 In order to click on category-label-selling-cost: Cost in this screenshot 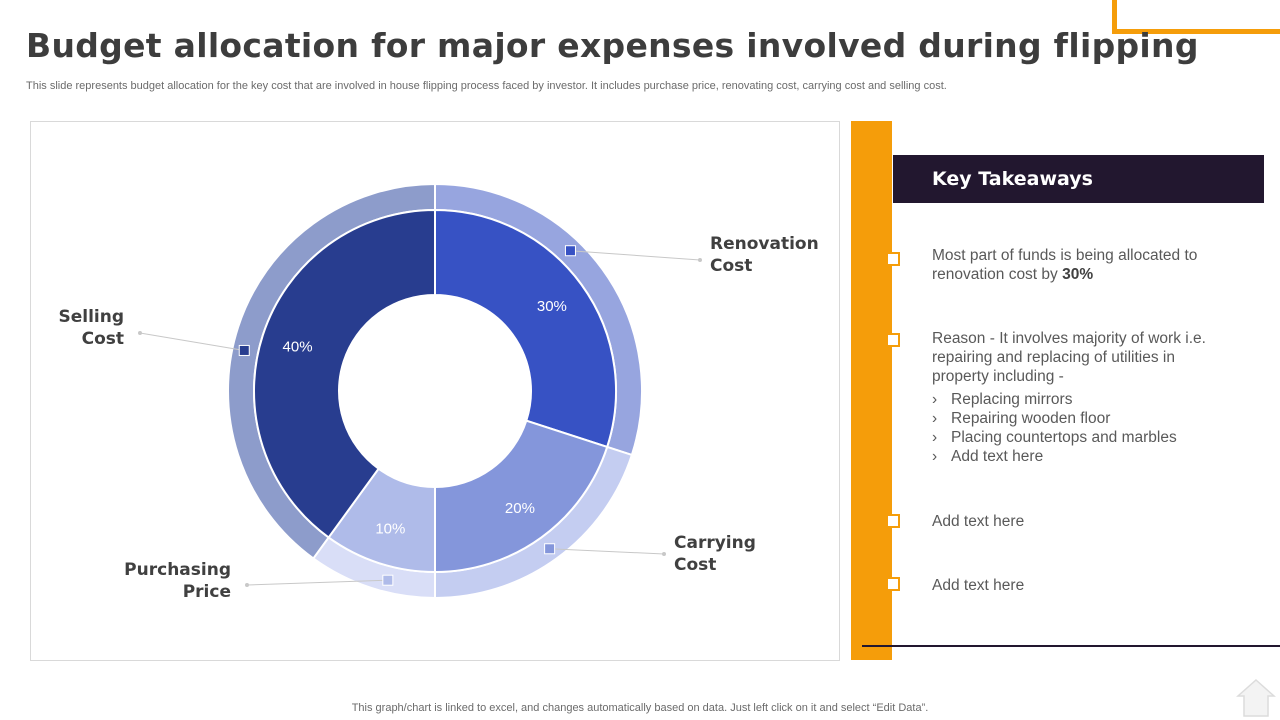, I will do `click(103, 339)`.